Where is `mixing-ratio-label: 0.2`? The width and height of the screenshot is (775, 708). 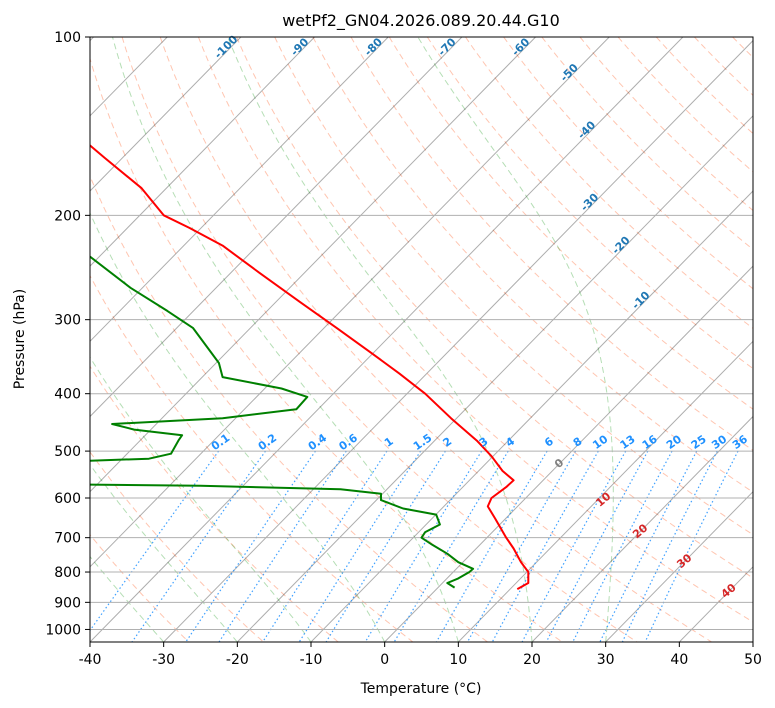 mixing-ratio-label: 0.2 is located at coordinates (267, 442).